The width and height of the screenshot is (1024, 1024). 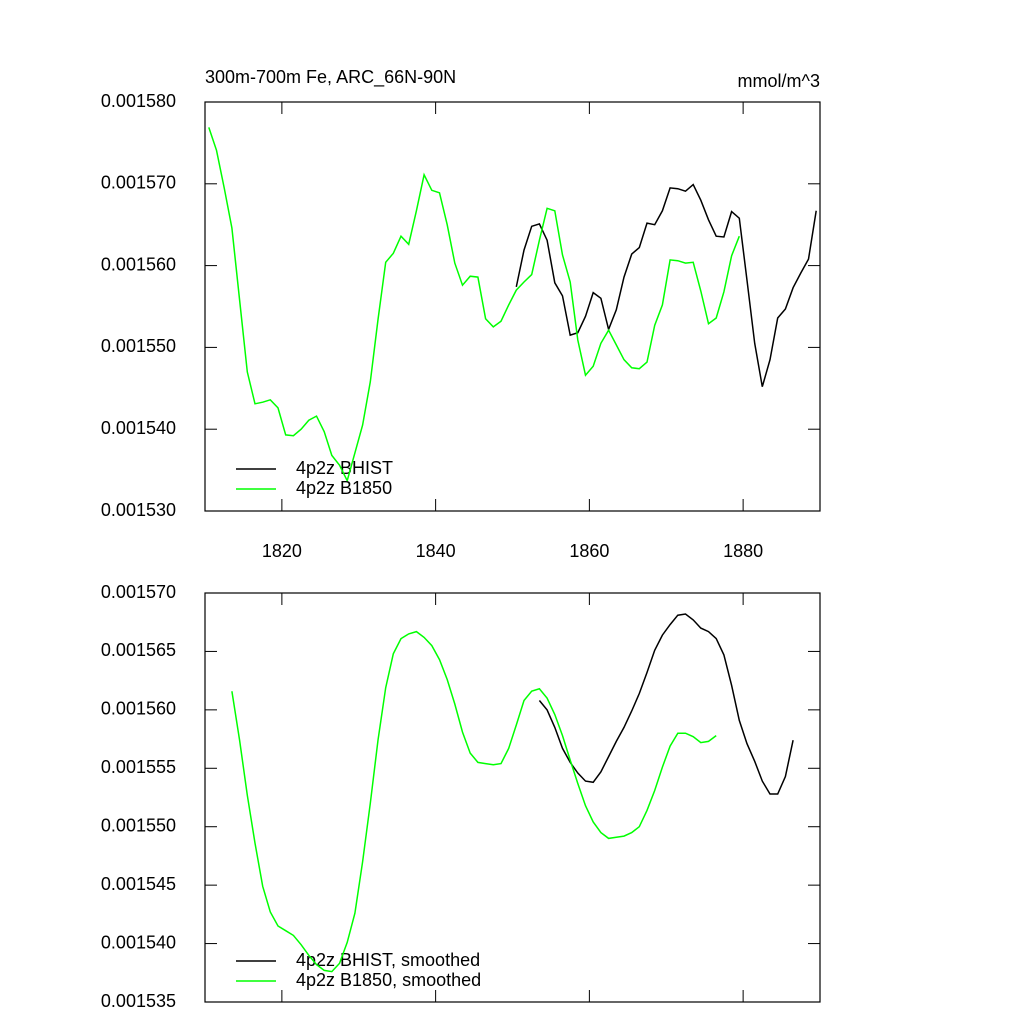 I want to click on y-tick-label: 0.001530, so click(x=138, y=510).